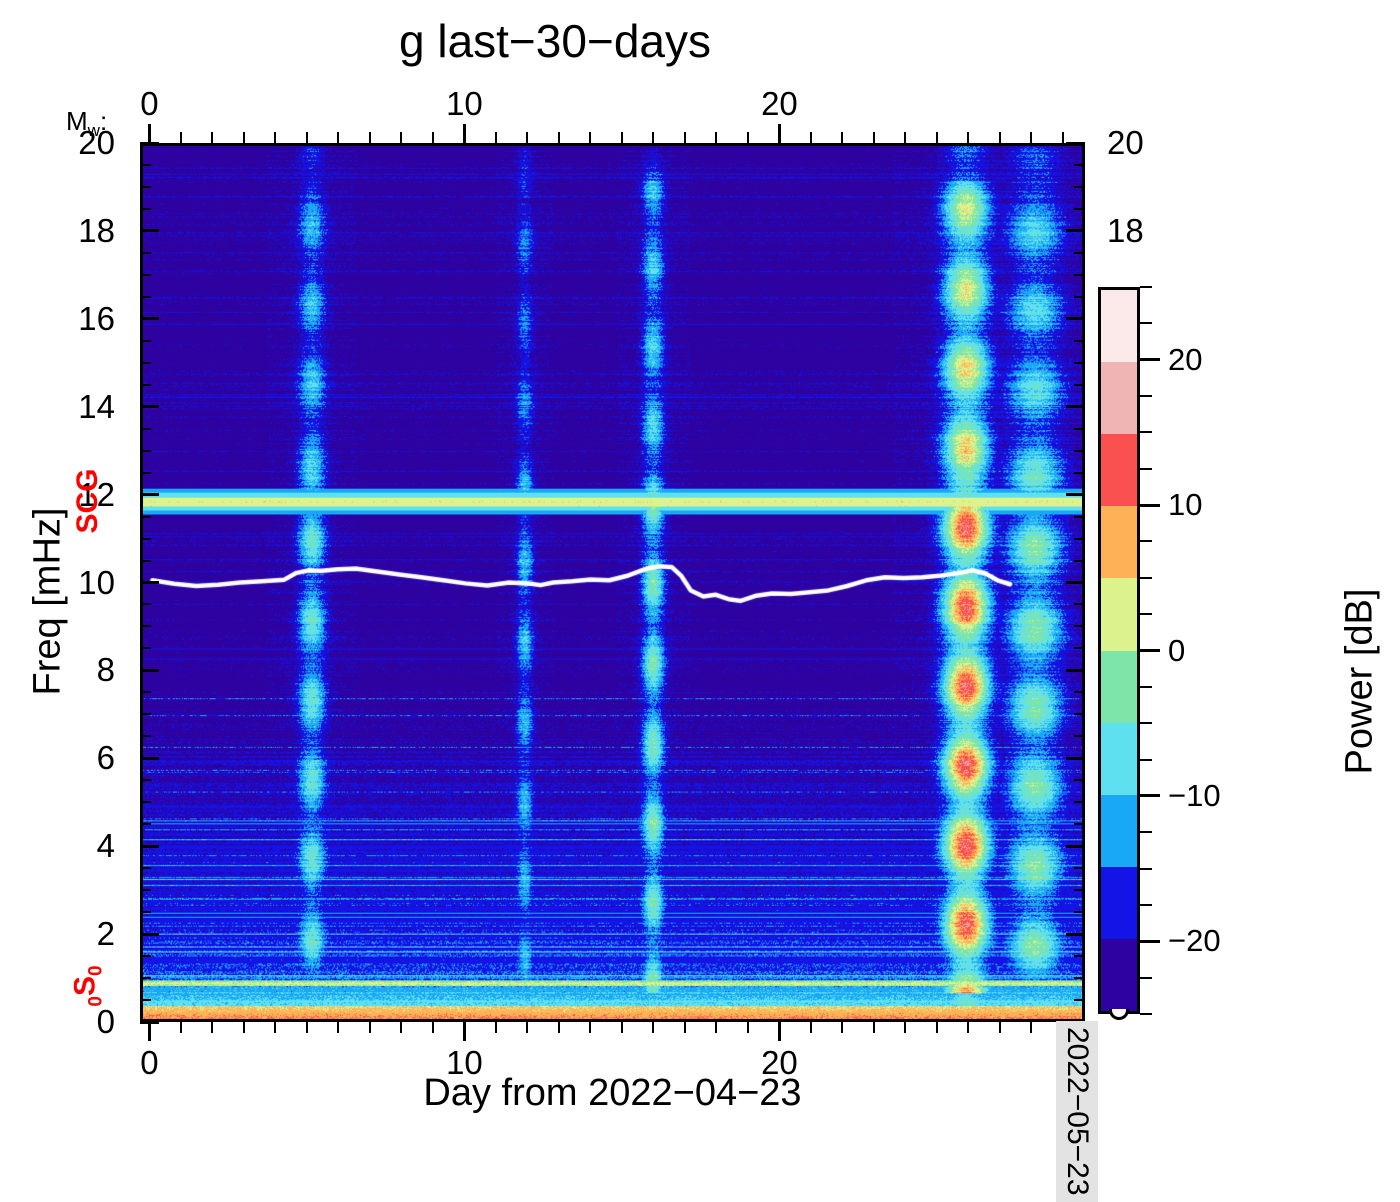  What do you see at coordinates (1146, 323) in the screenshot?
I see `colorbar-tick-22.5` at bounding box center [1146, 323].